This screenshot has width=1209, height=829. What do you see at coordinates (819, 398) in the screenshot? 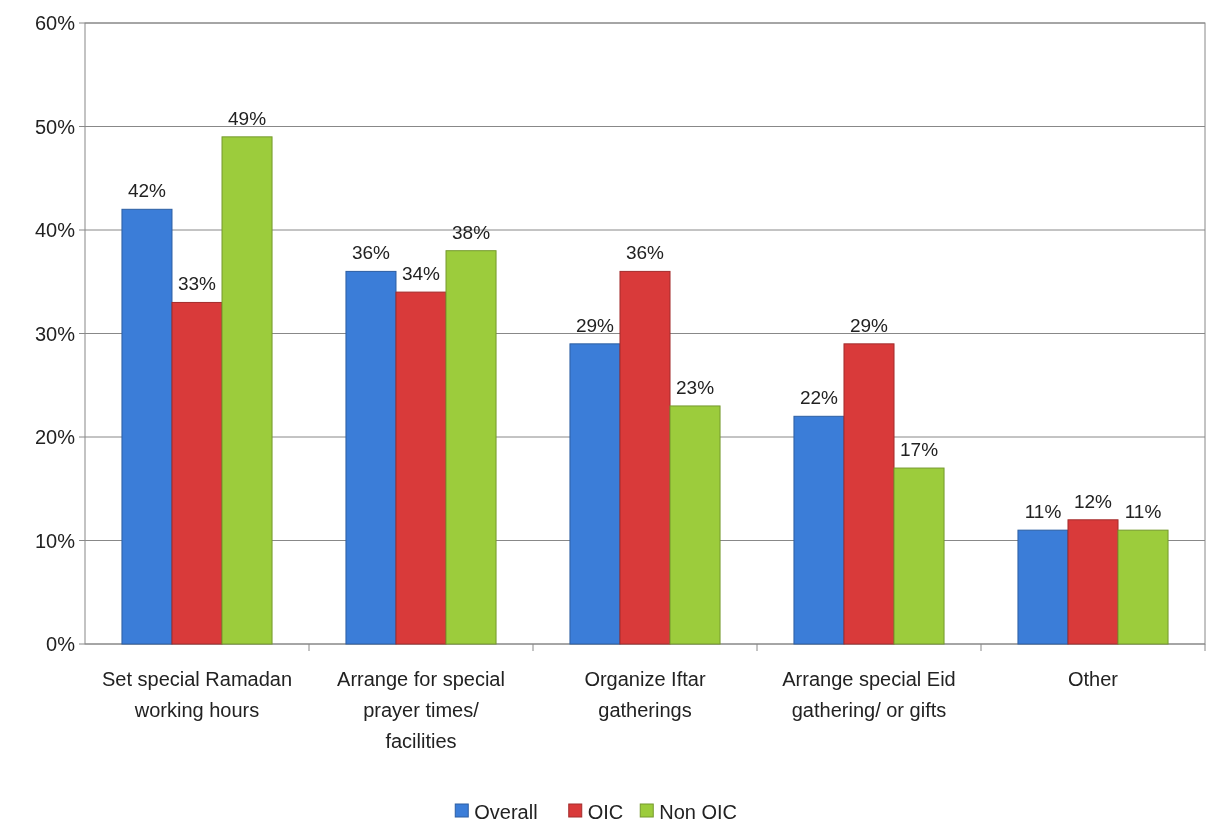
I see `data-label: 22%` at bounding box center [819, 398].